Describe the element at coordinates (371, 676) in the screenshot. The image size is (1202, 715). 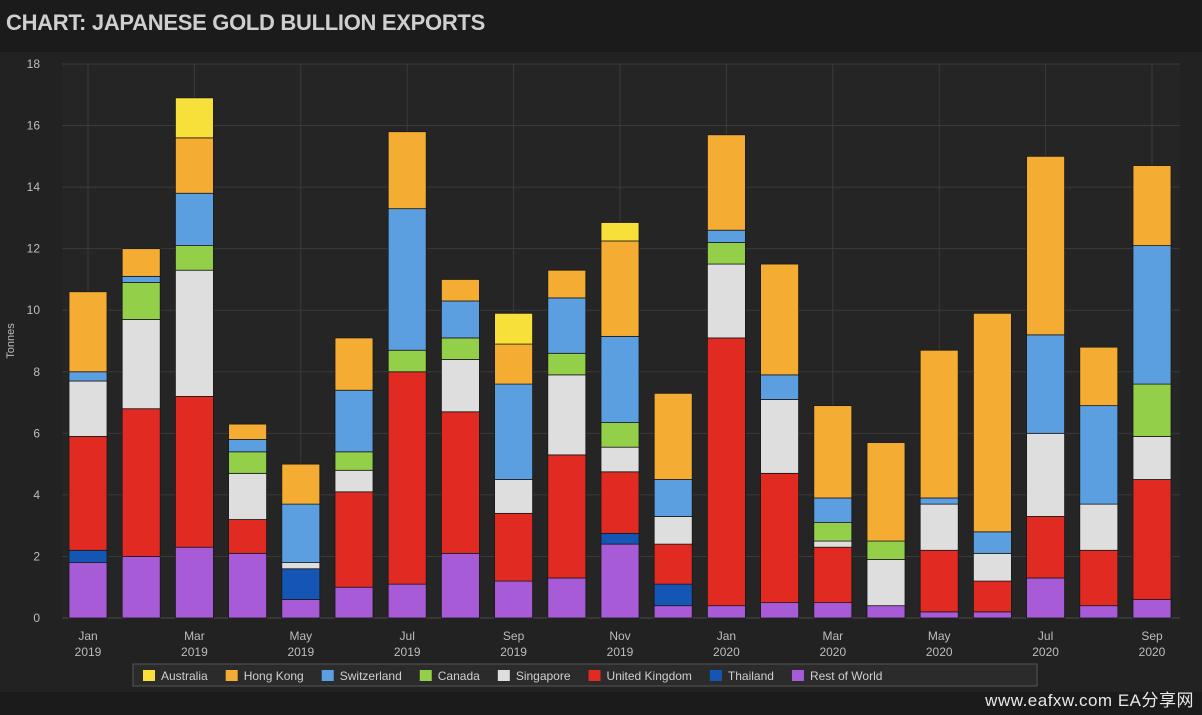
I see `legend-label: Switzerland` at that location.